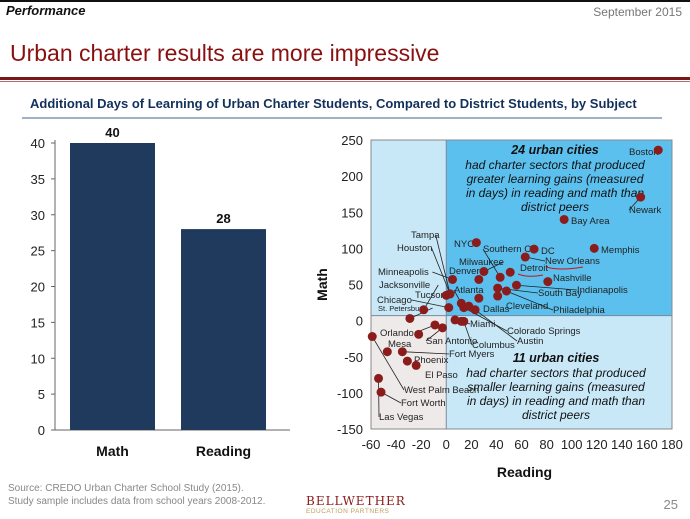 The height and width of the screenshot is (519, 690). What do you see at coordinates (548, 282) in the screenshot?
I see `city-point-nashville` at bounding box center [548, 282].